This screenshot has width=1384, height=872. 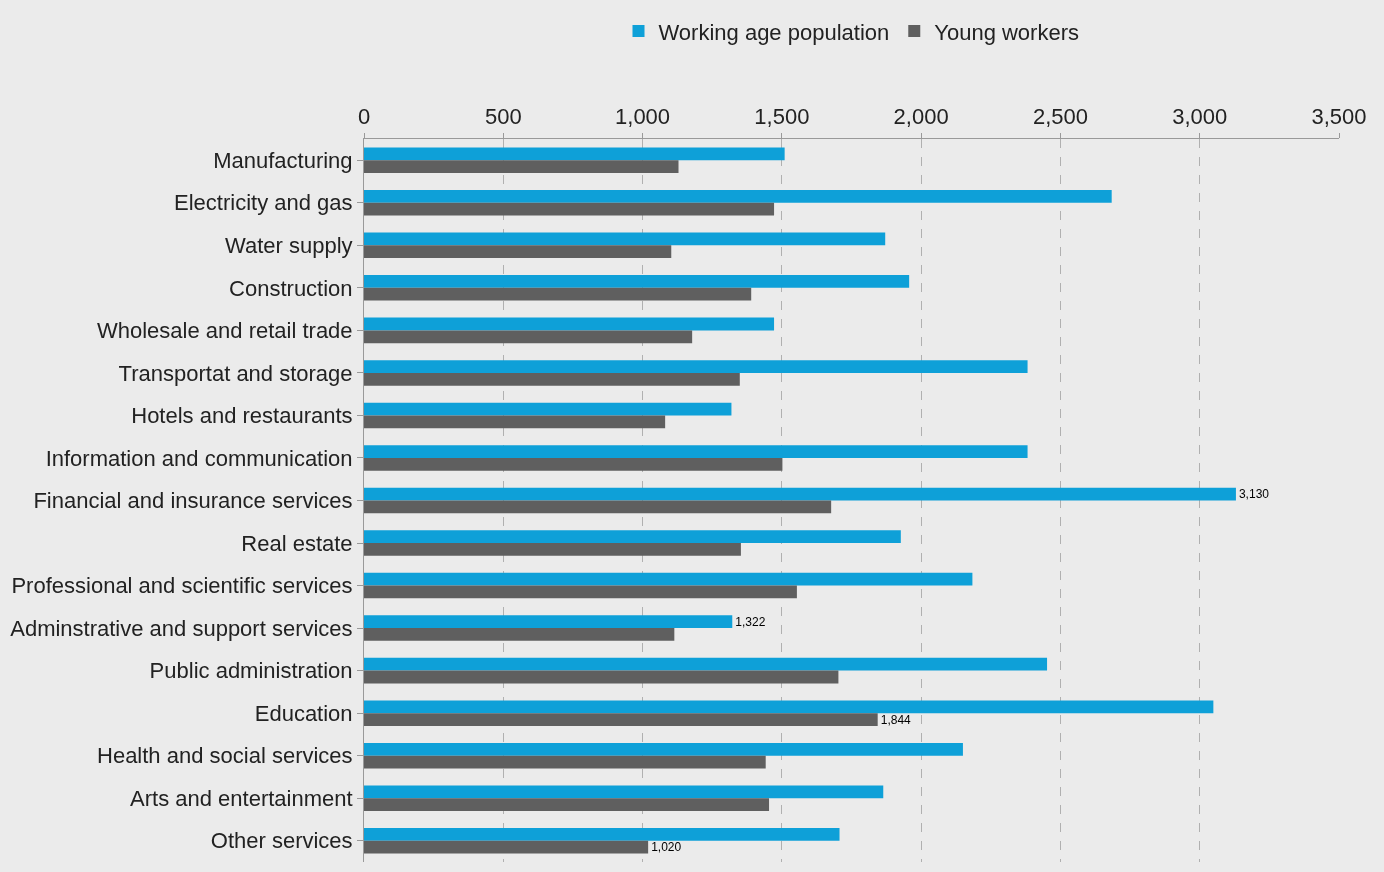 What do you see at coordinates (774, 32) in the screenshot?
I see `legend-label: Working age population` at bounding box center [774, 32].